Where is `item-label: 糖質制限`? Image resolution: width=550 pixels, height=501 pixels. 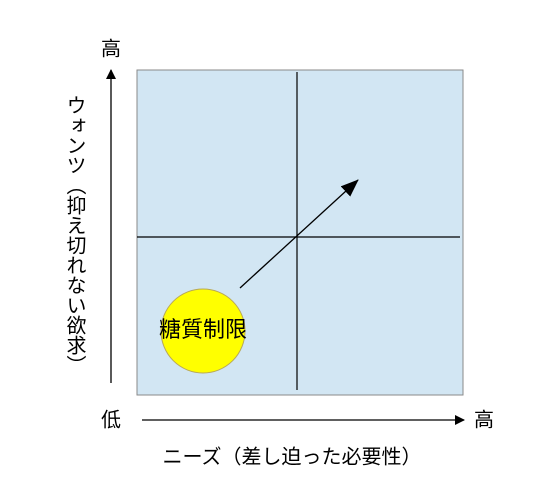 item-label: 糖質制限 is located at coordinates (203, 330).